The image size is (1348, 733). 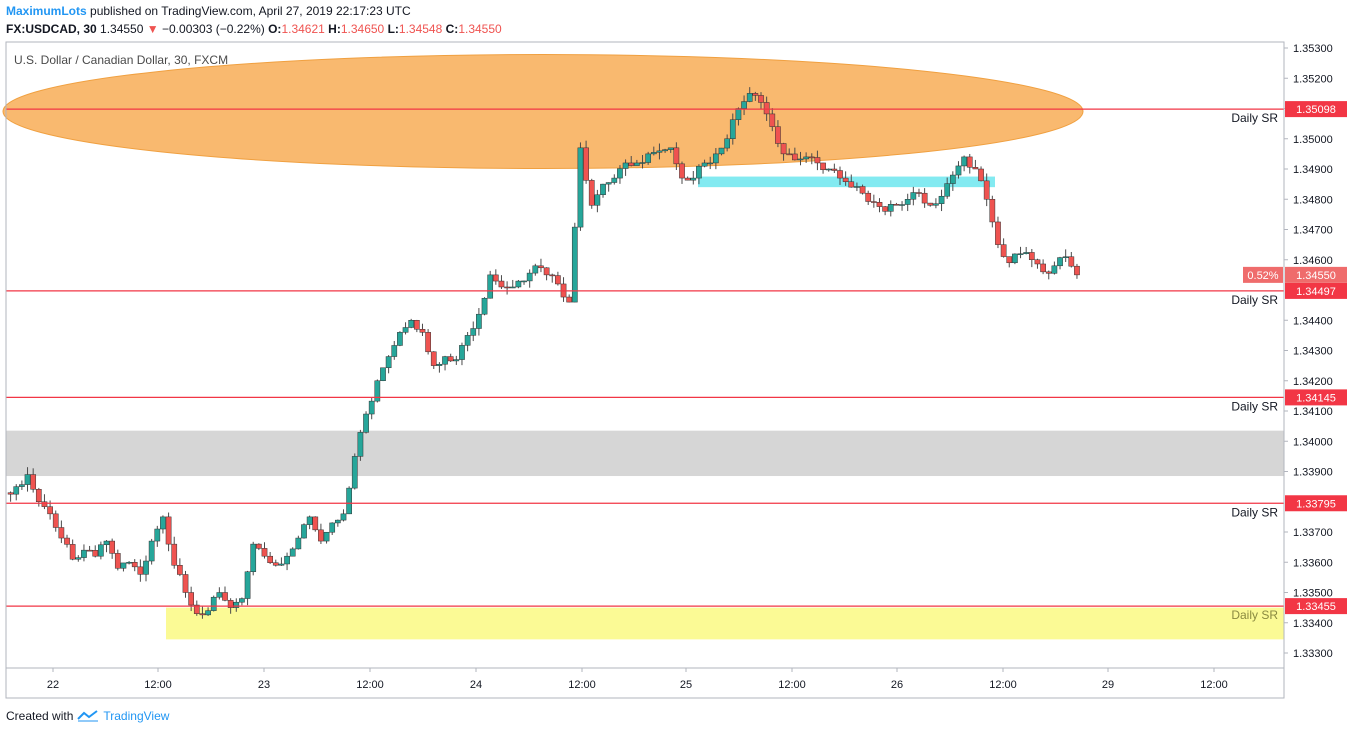 What do you see at coordinates (645, 453) in the screenshot?
I see `gray-zone` at bounding box center [645, 453].